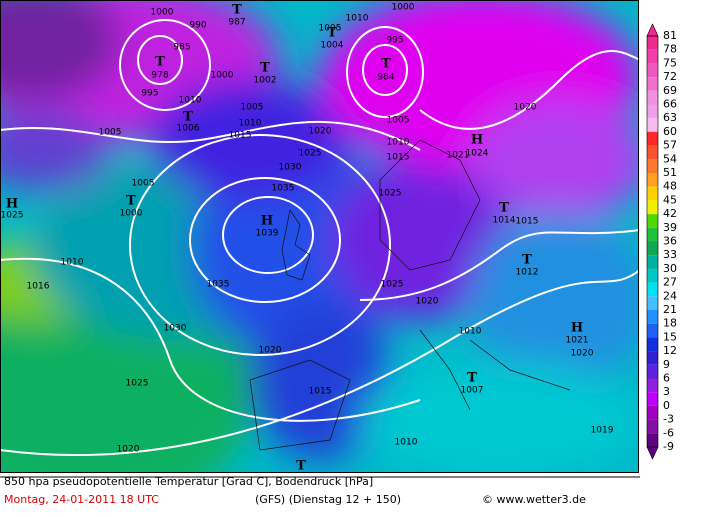 Image resolution: width=704 pixels, height=517 pixels. What do you see at coordinates (38, 287) in the screenshot?
I see `pressure-label: 1016` at bounding box center [38, 287].